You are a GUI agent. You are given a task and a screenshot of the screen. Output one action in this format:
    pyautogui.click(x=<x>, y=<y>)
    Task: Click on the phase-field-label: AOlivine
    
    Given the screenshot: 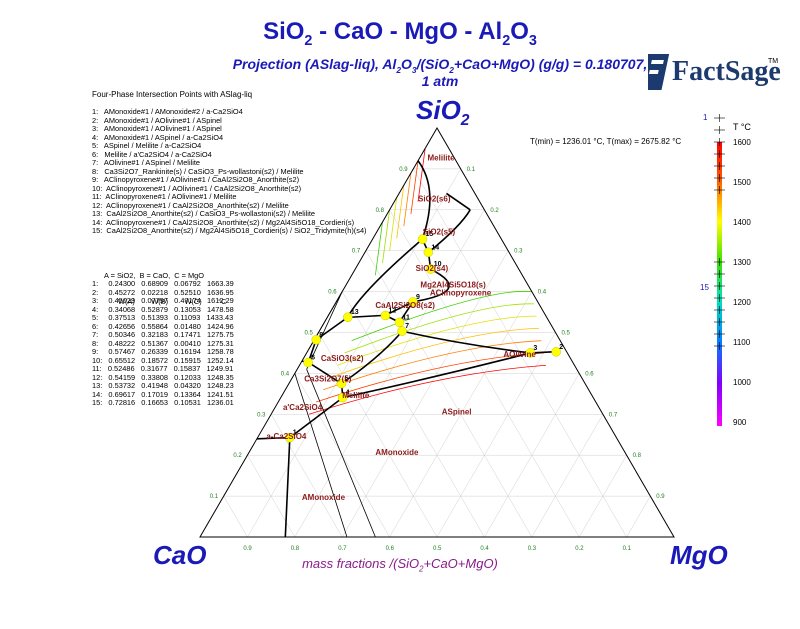 What is the action you would take?
    pyautogui.click(x=519, y=354)
    